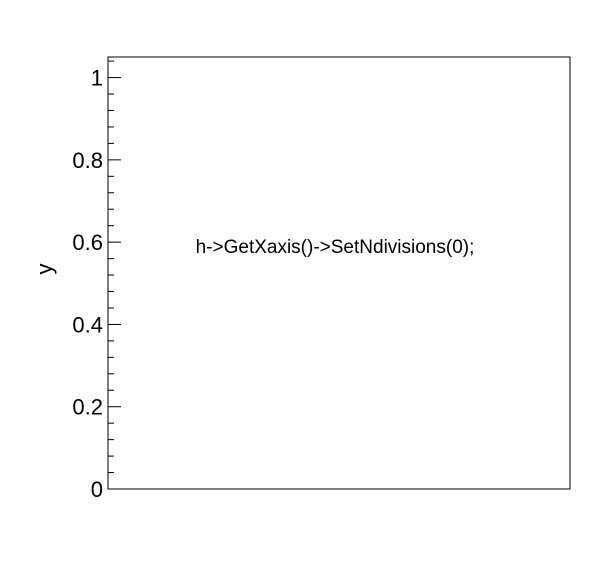  I want to click on y-axis-ticks, so click(114, 275).